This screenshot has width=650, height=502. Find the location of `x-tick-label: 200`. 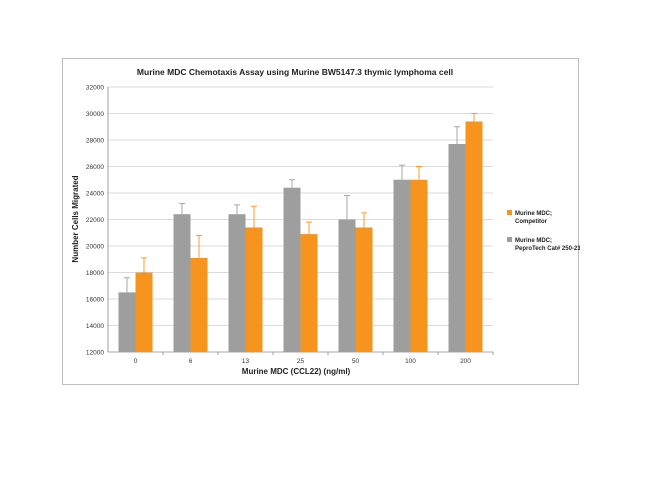

x-tick-label: 200 is located at coordinates (465, 361).